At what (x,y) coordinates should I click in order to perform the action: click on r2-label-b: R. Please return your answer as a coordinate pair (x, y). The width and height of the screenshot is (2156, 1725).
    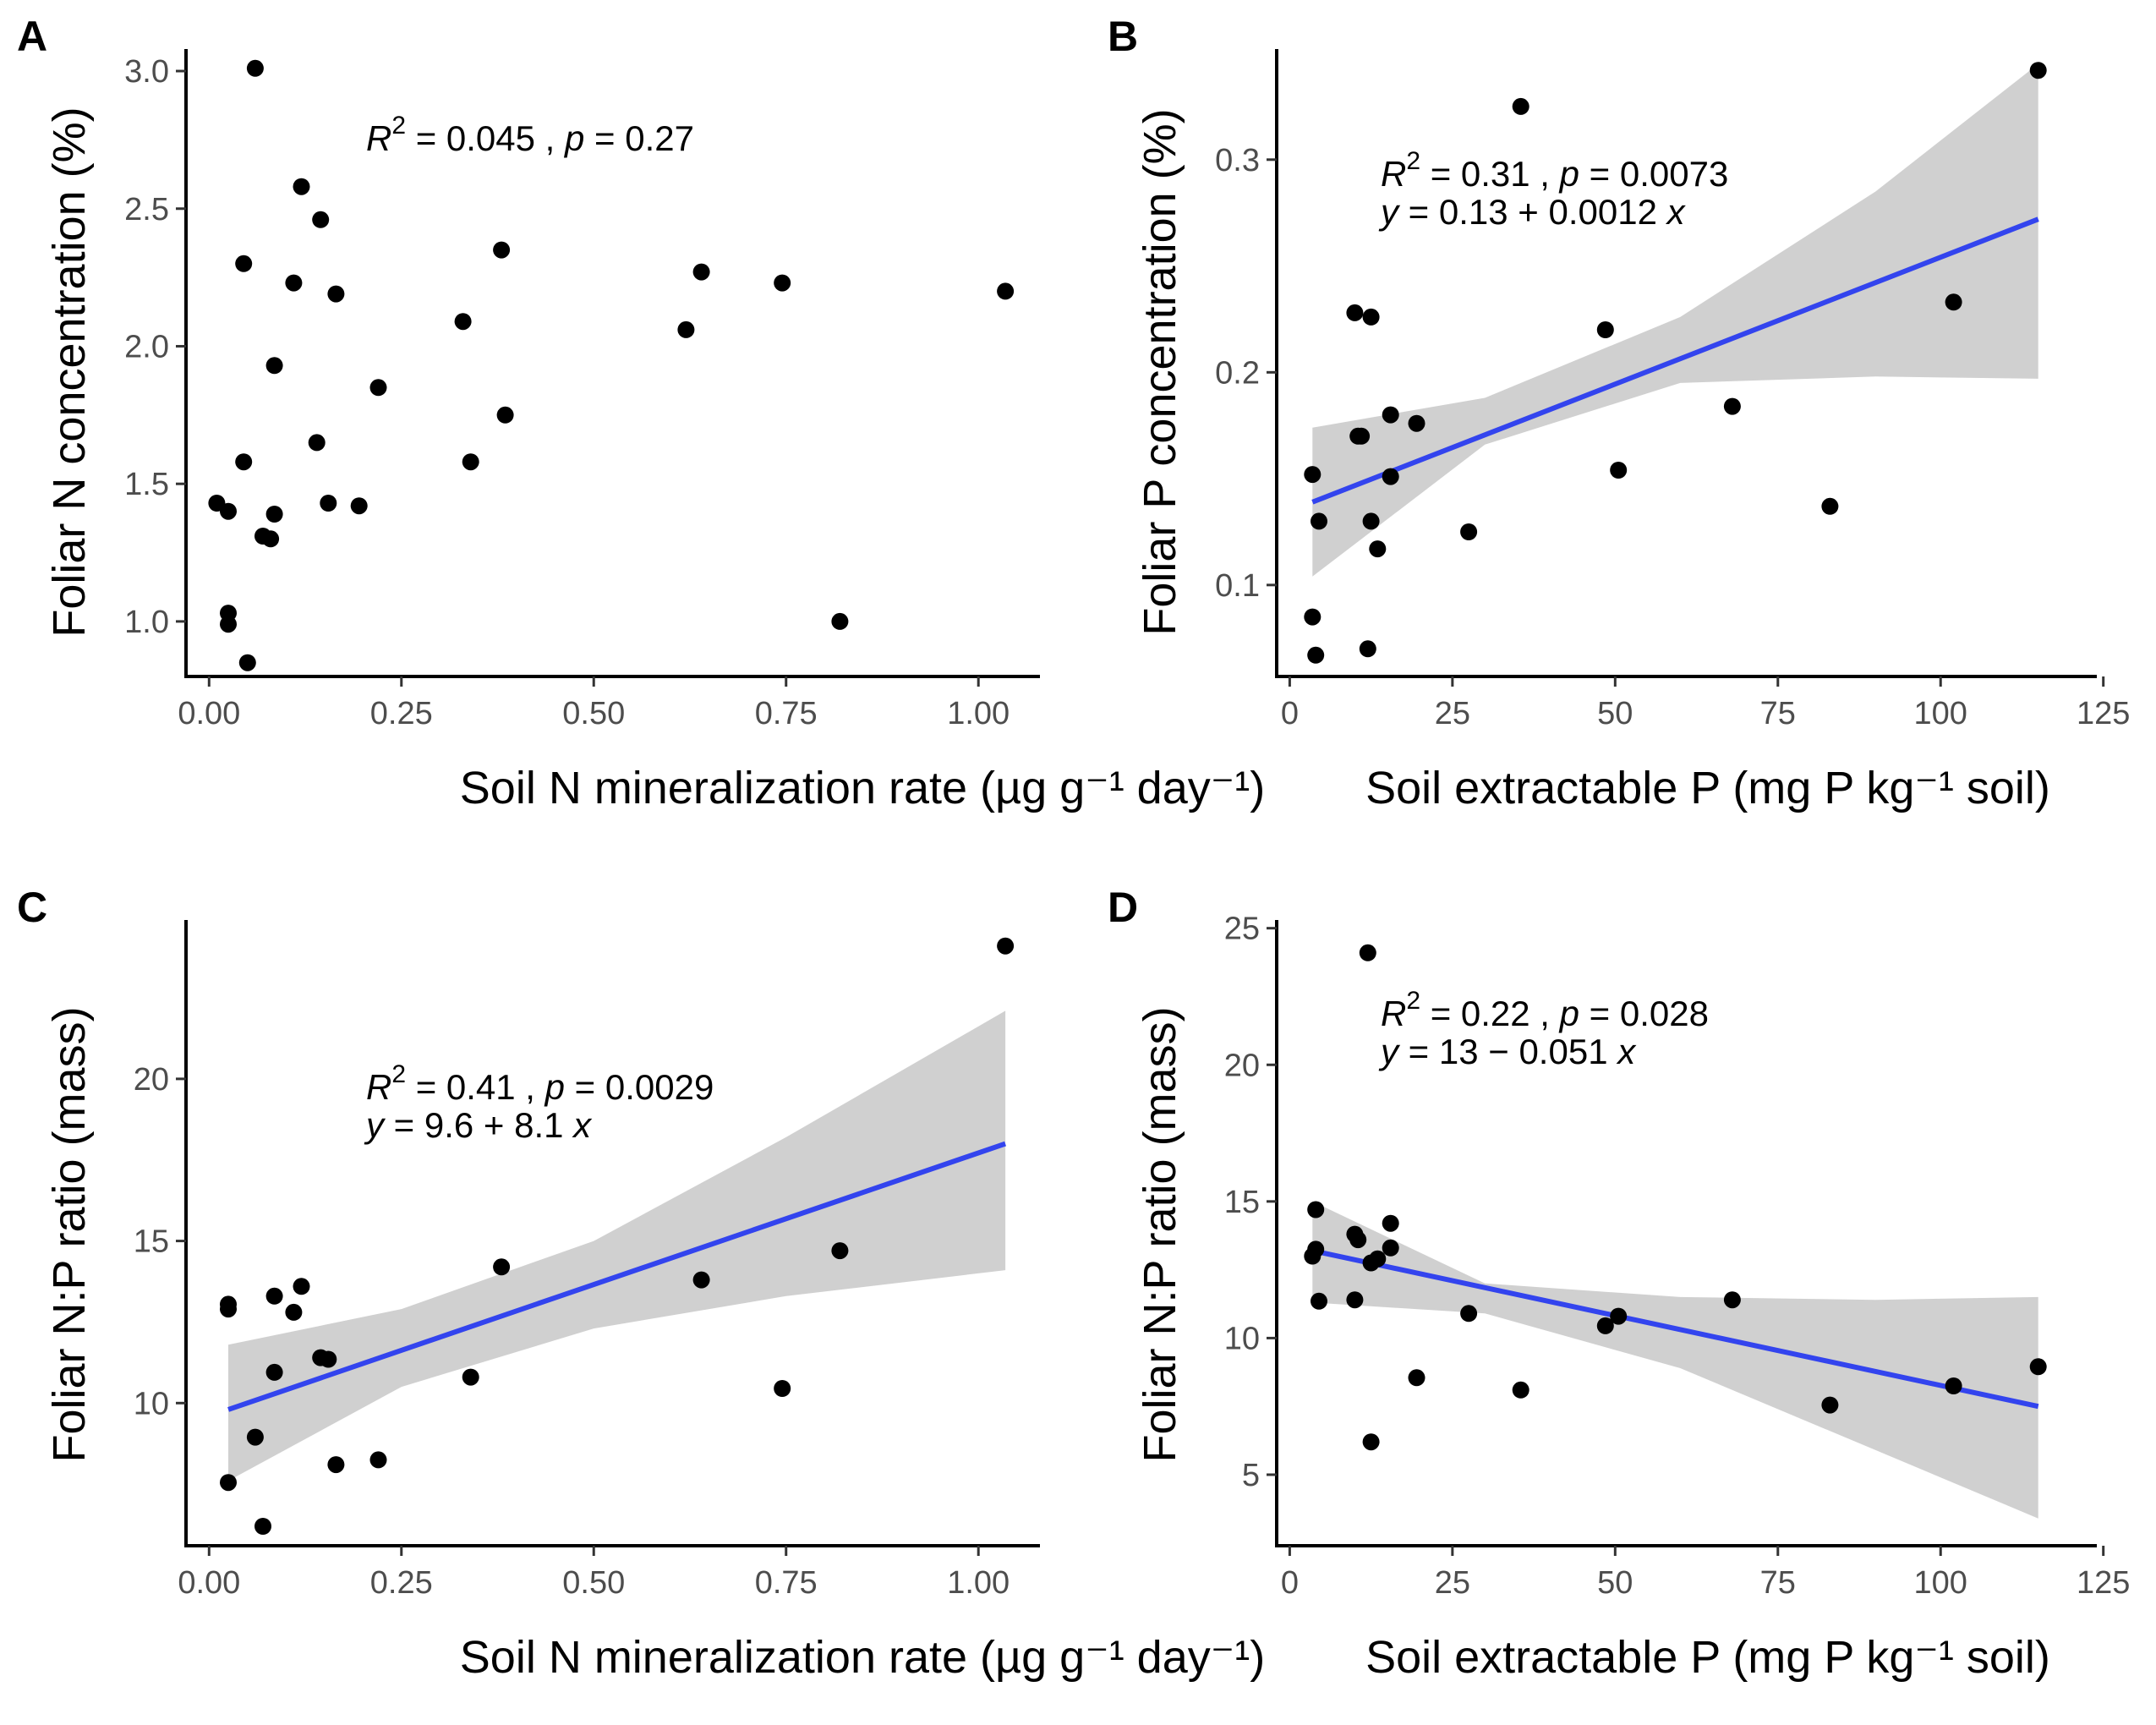
    Looking at the image, I should click on (1393, 174).